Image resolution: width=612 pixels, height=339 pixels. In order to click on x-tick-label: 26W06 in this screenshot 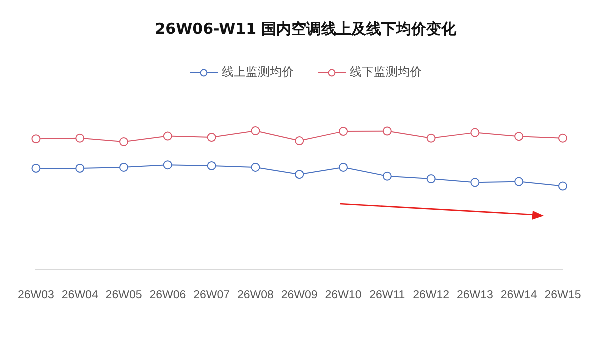, I will do `click(168, 295)`.